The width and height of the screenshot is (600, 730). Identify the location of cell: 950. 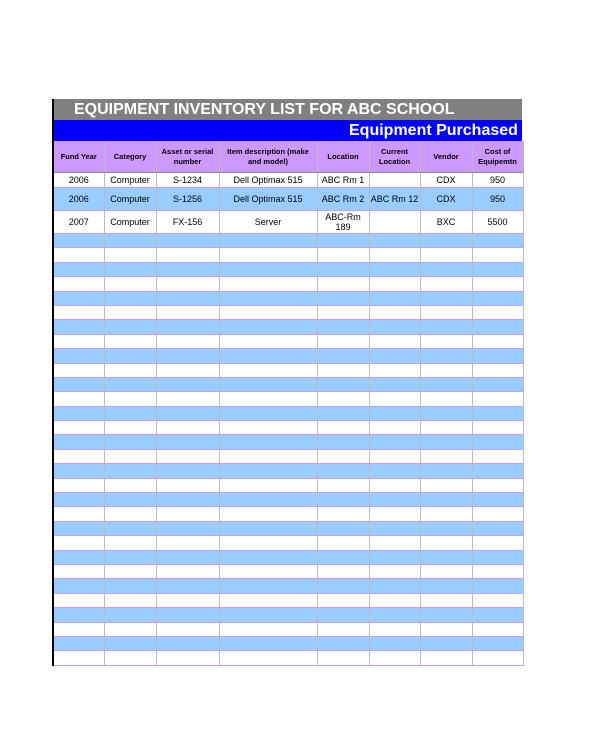
(497, 199).